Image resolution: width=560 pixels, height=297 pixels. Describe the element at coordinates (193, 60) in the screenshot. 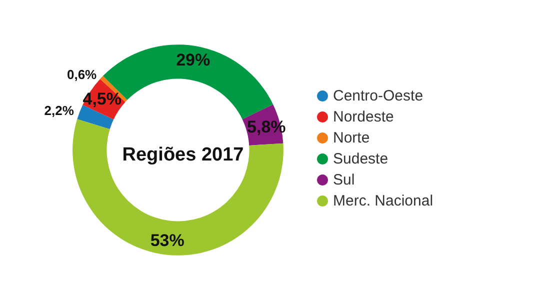

I see `data-label: 29%` at that location.